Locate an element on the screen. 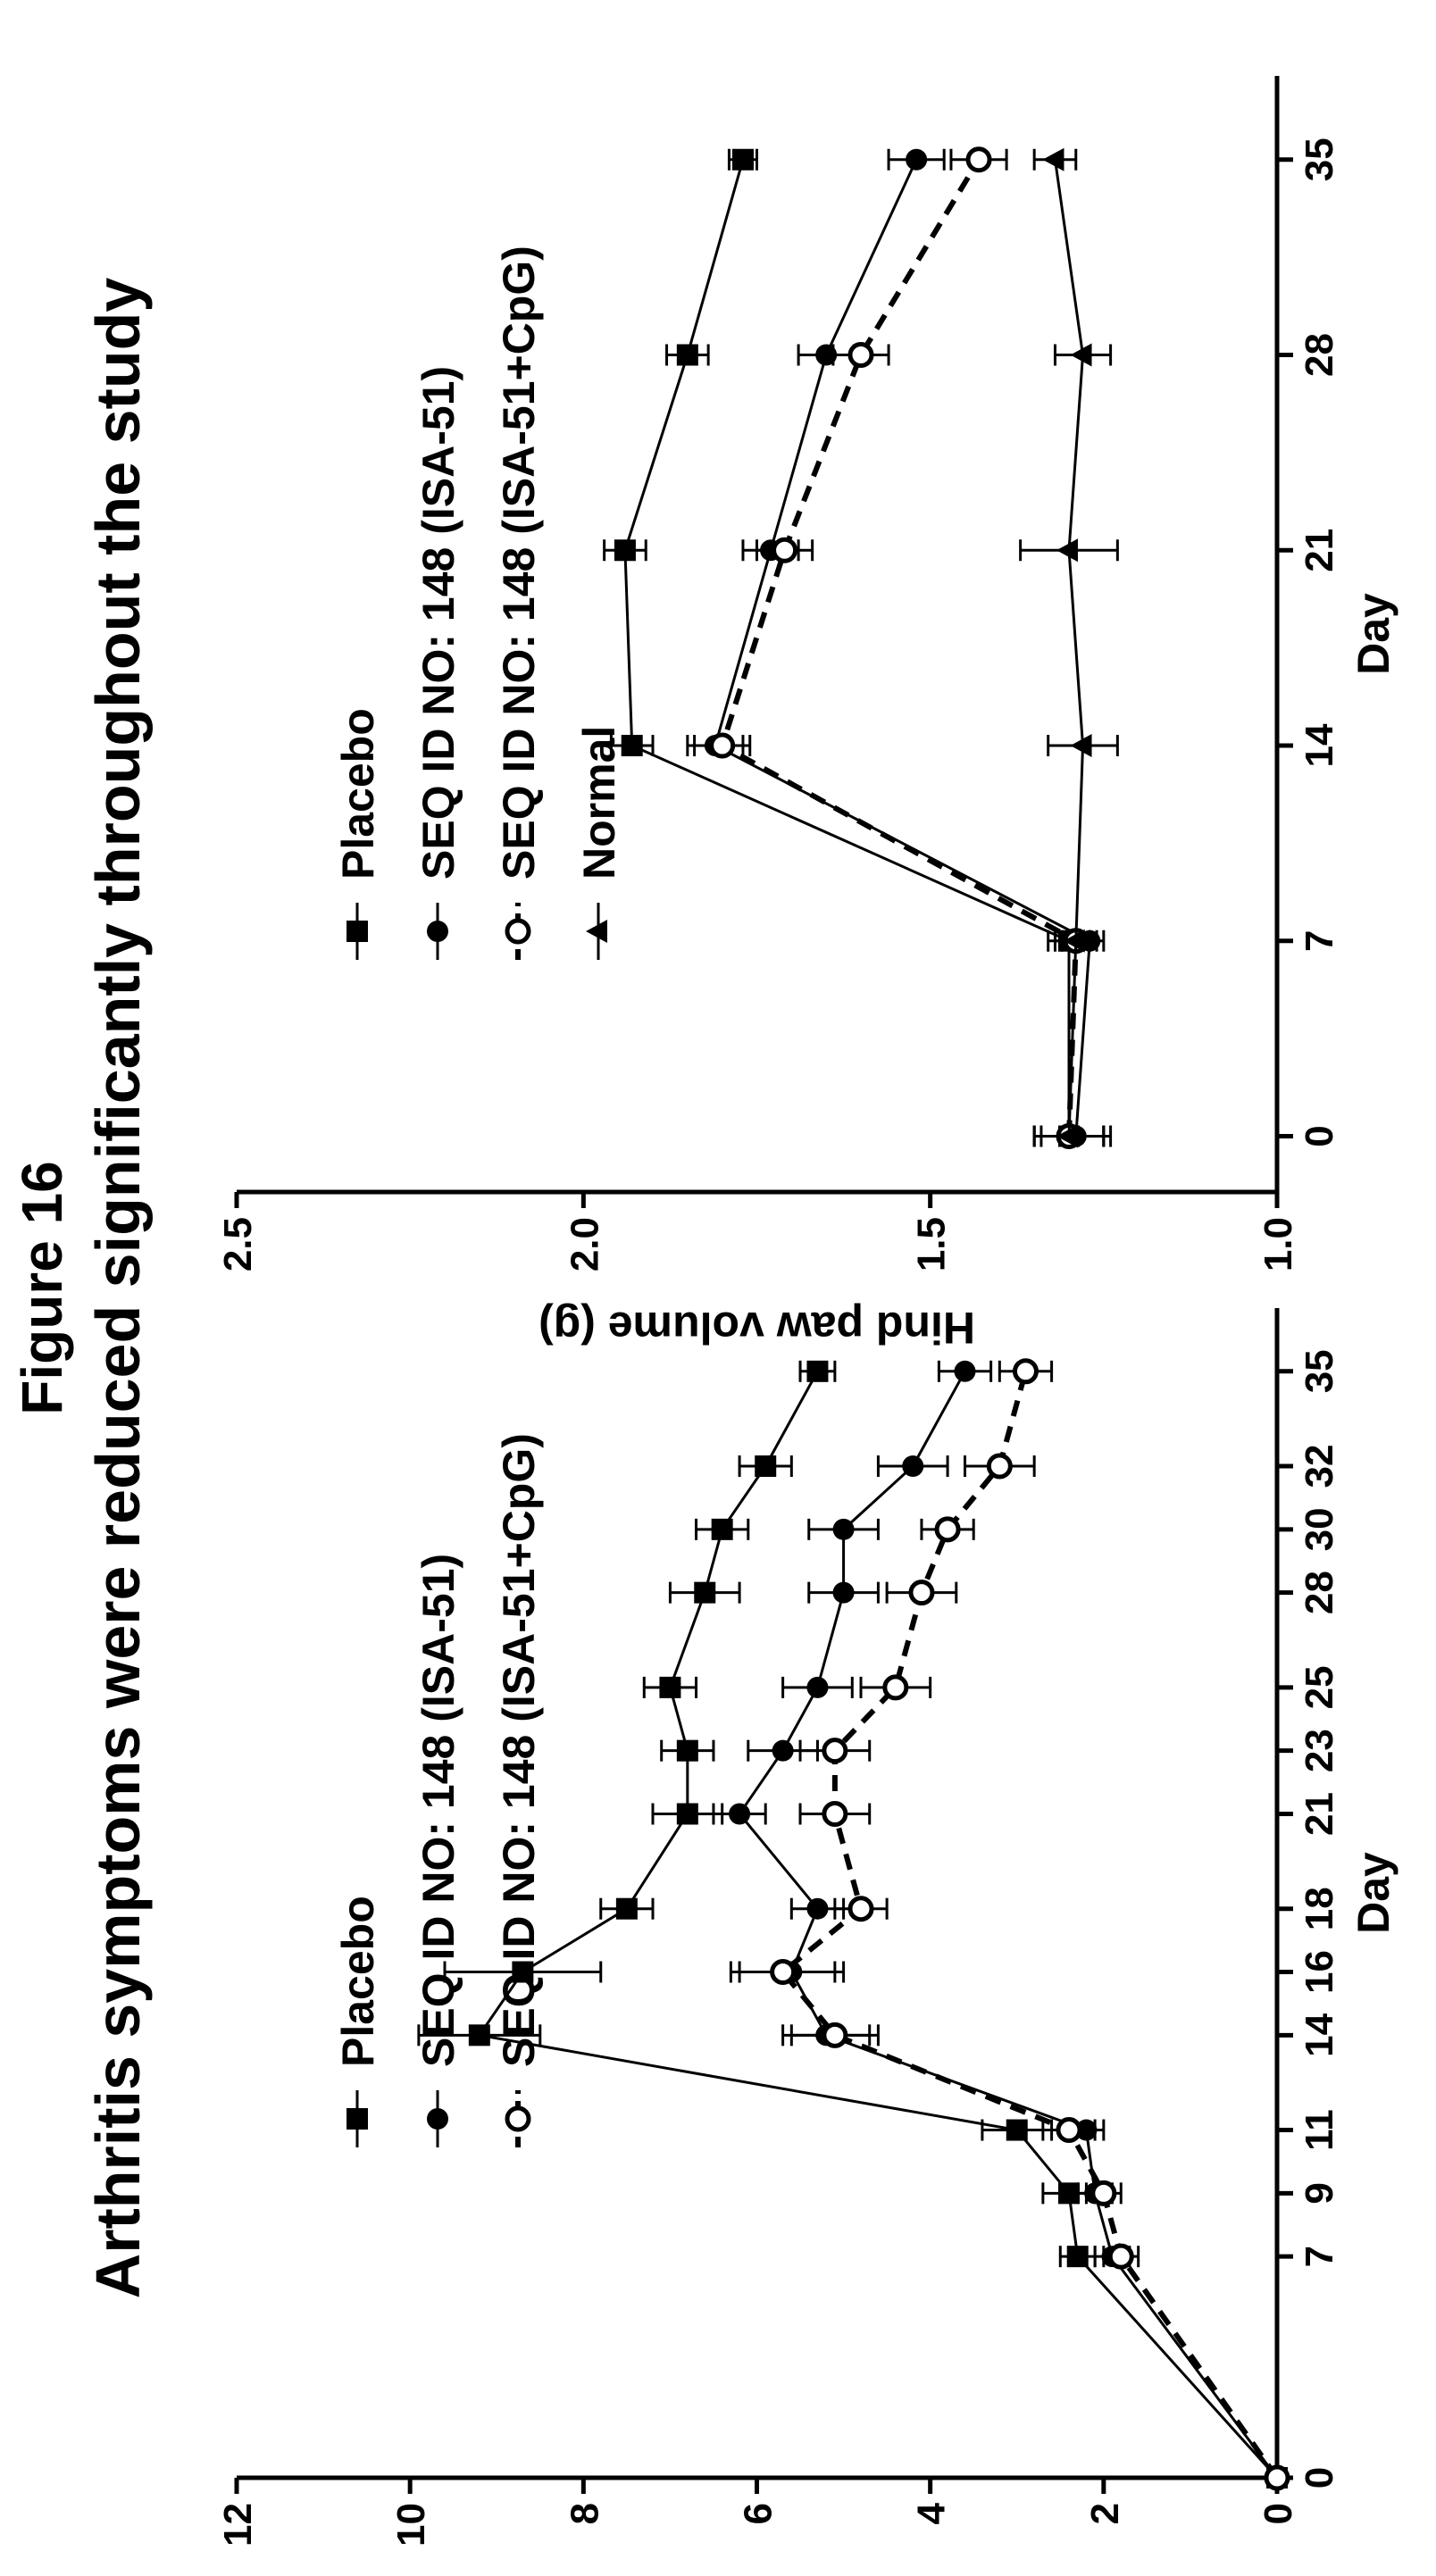 The image size is (1436, 2576). legend-label: Placebo is located at coordinates (358, 794).